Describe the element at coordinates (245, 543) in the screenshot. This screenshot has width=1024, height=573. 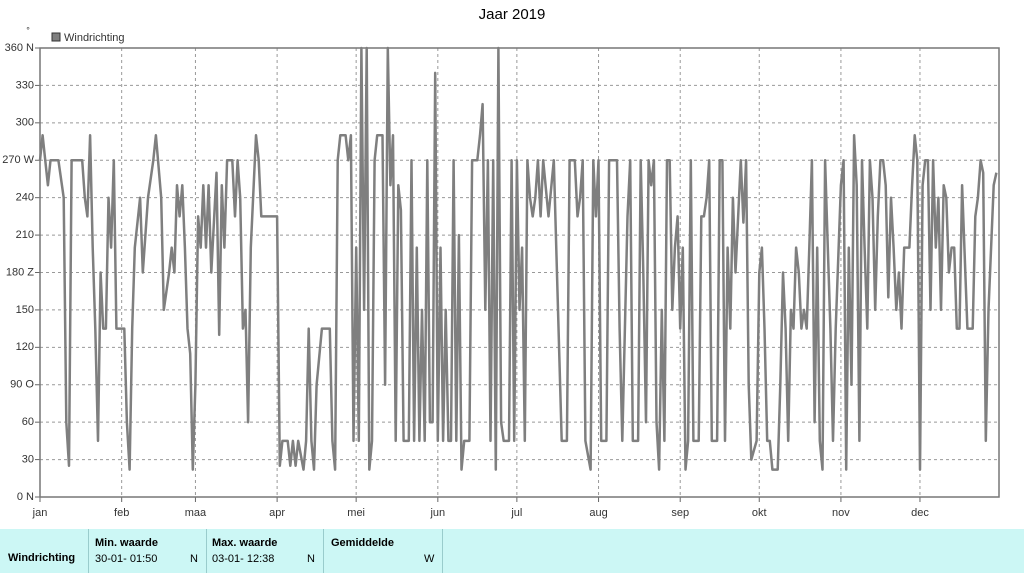
I see `column-header: Max. waarde` at that location.